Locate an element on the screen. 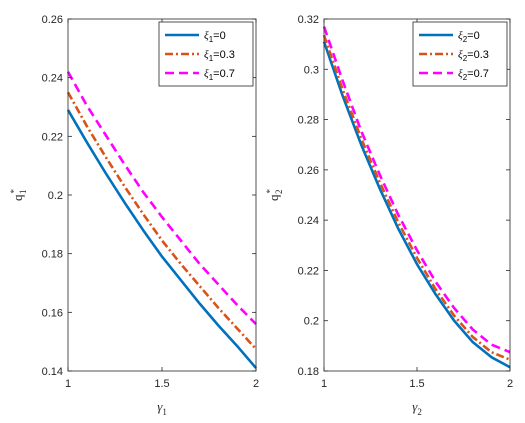 The image size is (525, 423). x-axis-label: γ2 is located at coordinates (417, 408).